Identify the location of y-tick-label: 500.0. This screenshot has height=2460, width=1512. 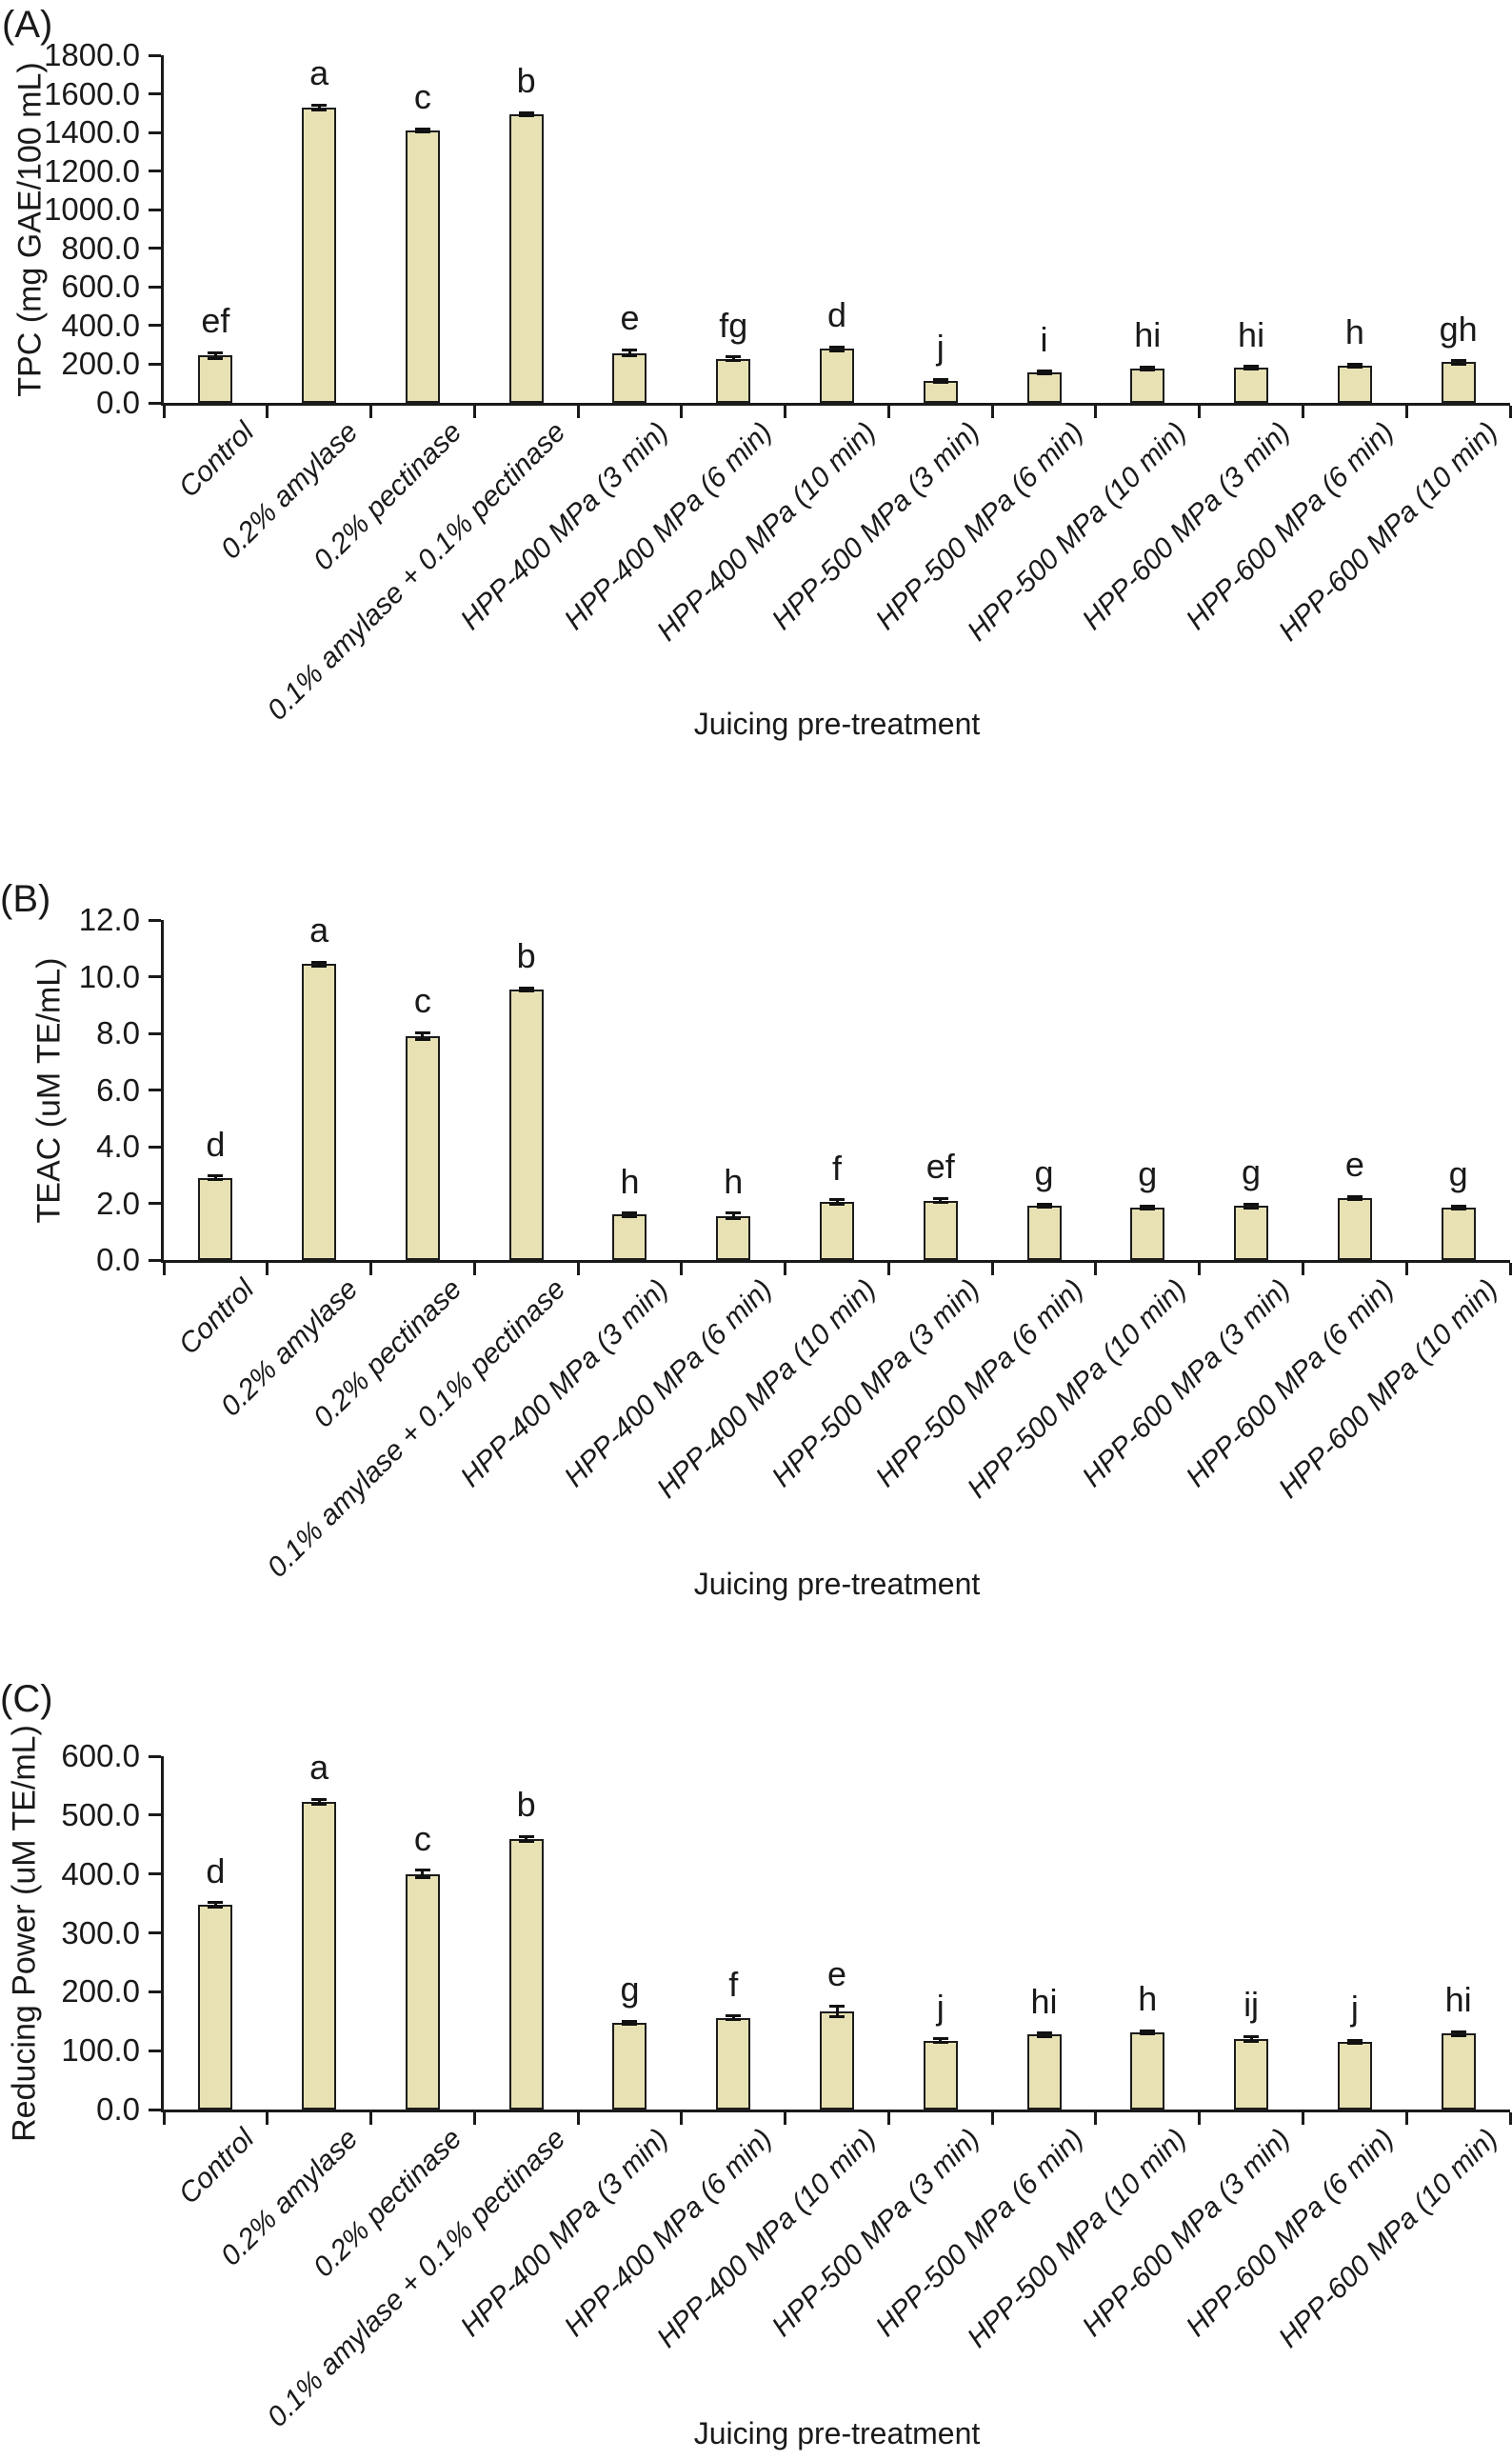
(100, 1814).